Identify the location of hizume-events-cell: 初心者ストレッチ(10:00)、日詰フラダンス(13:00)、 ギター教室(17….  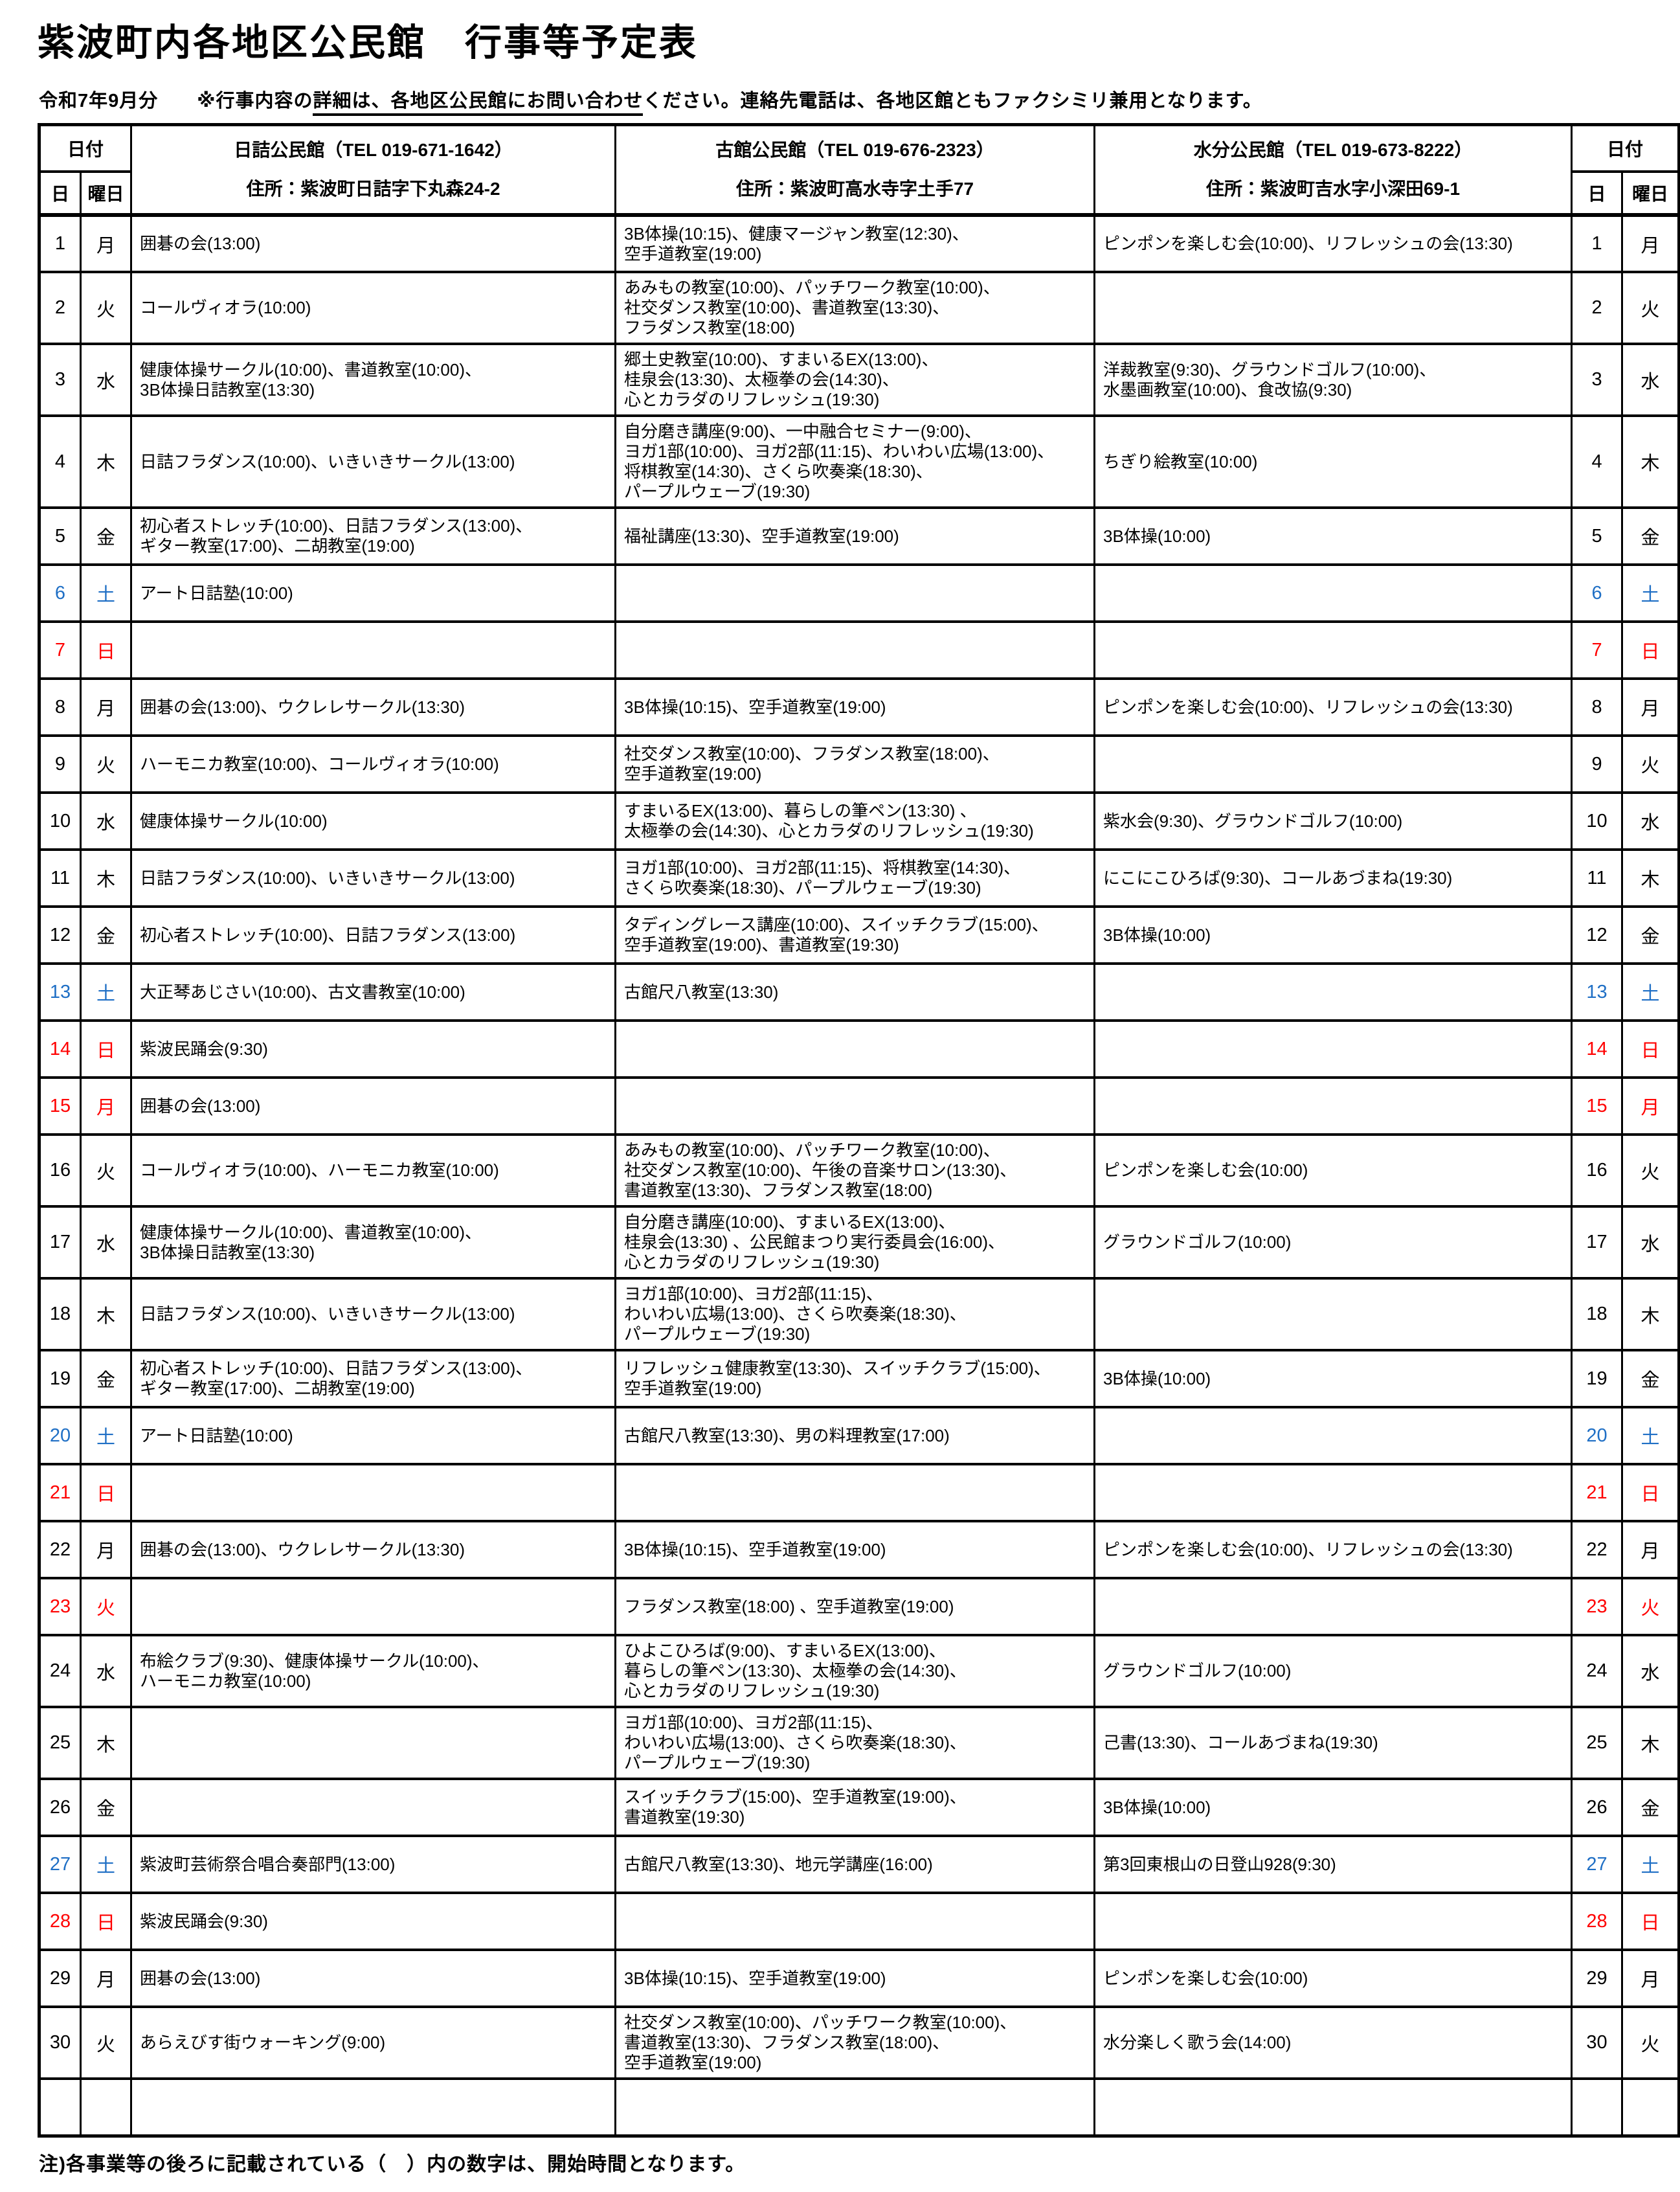
(373, 536).